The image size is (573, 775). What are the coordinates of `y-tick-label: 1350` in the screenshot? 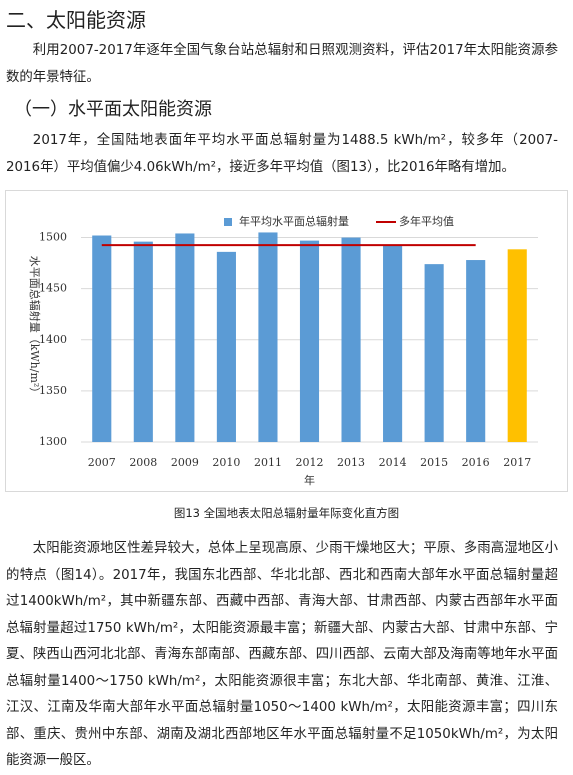 It's located at (53, 390).